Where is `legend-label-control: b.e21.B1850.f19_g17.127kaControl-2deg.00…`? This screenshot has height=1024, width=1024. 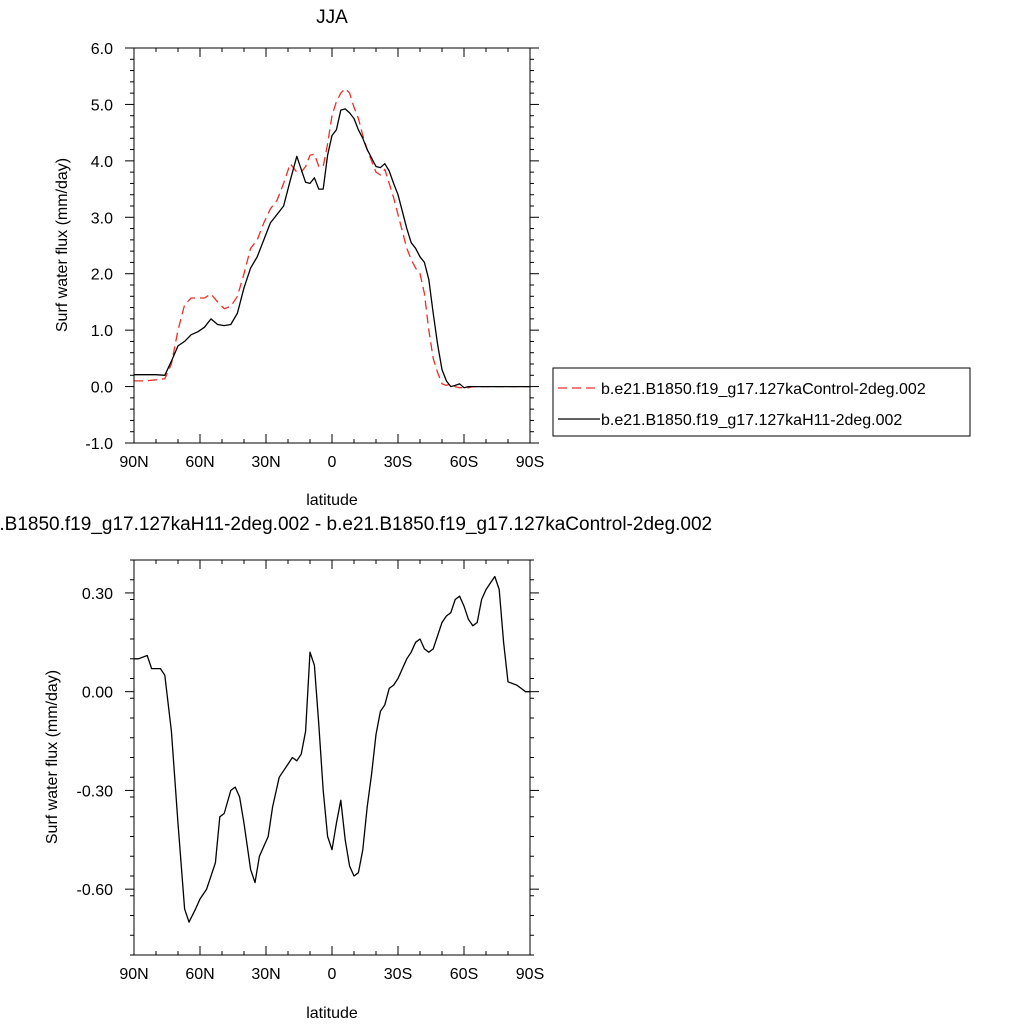 legend-label-control: b.e21.B1850.f19_g17.127kaControl-2deg.00… is located at coordinates (763, 389).